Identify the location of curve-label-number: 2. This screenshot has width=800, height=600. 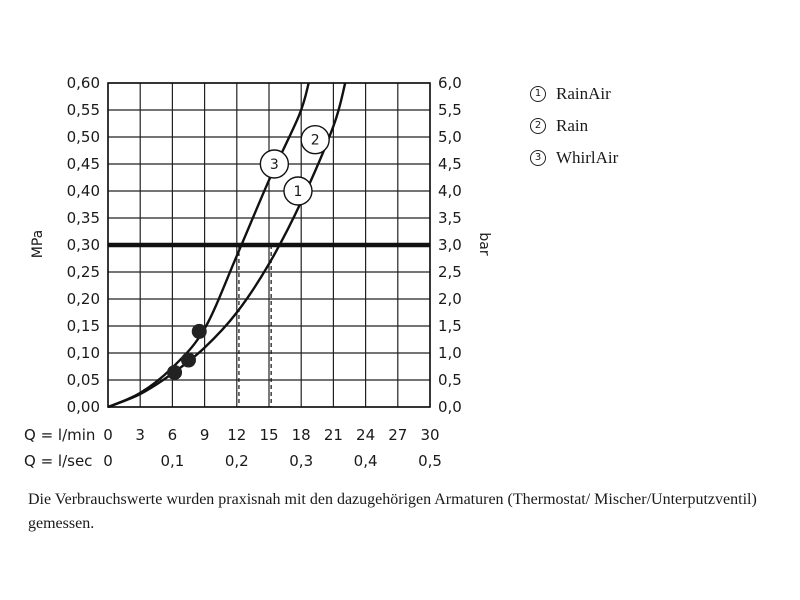
(315, 141).